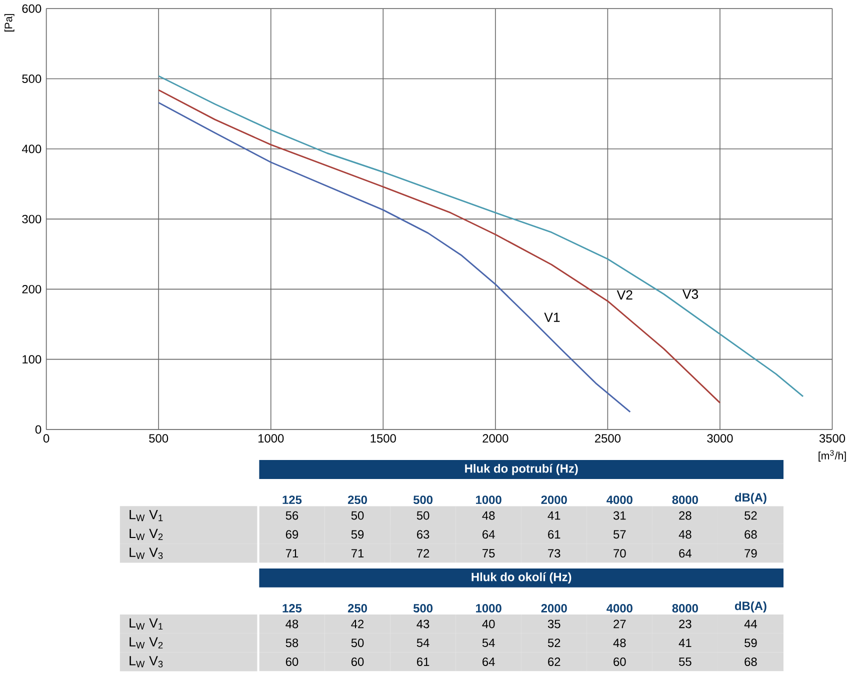 The width and height of the screenshot is (851, 676). What do you see at coordinates (32, 149) in the screenshot?
I see `y-tick-label: 400` at bounding box center [32, 149].